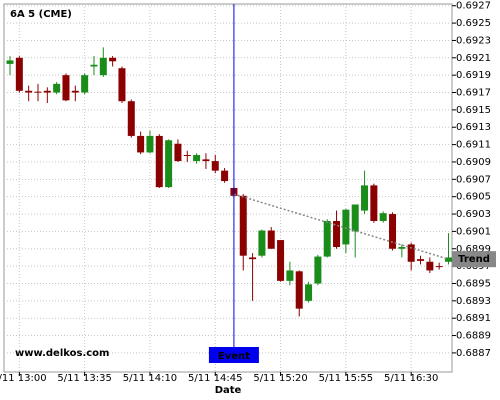 This screenshot has height=400, width=500. Describe the element at coordinates (473, 214) in the screenshot. I see `y-tick-label: 0.6903` at that location.